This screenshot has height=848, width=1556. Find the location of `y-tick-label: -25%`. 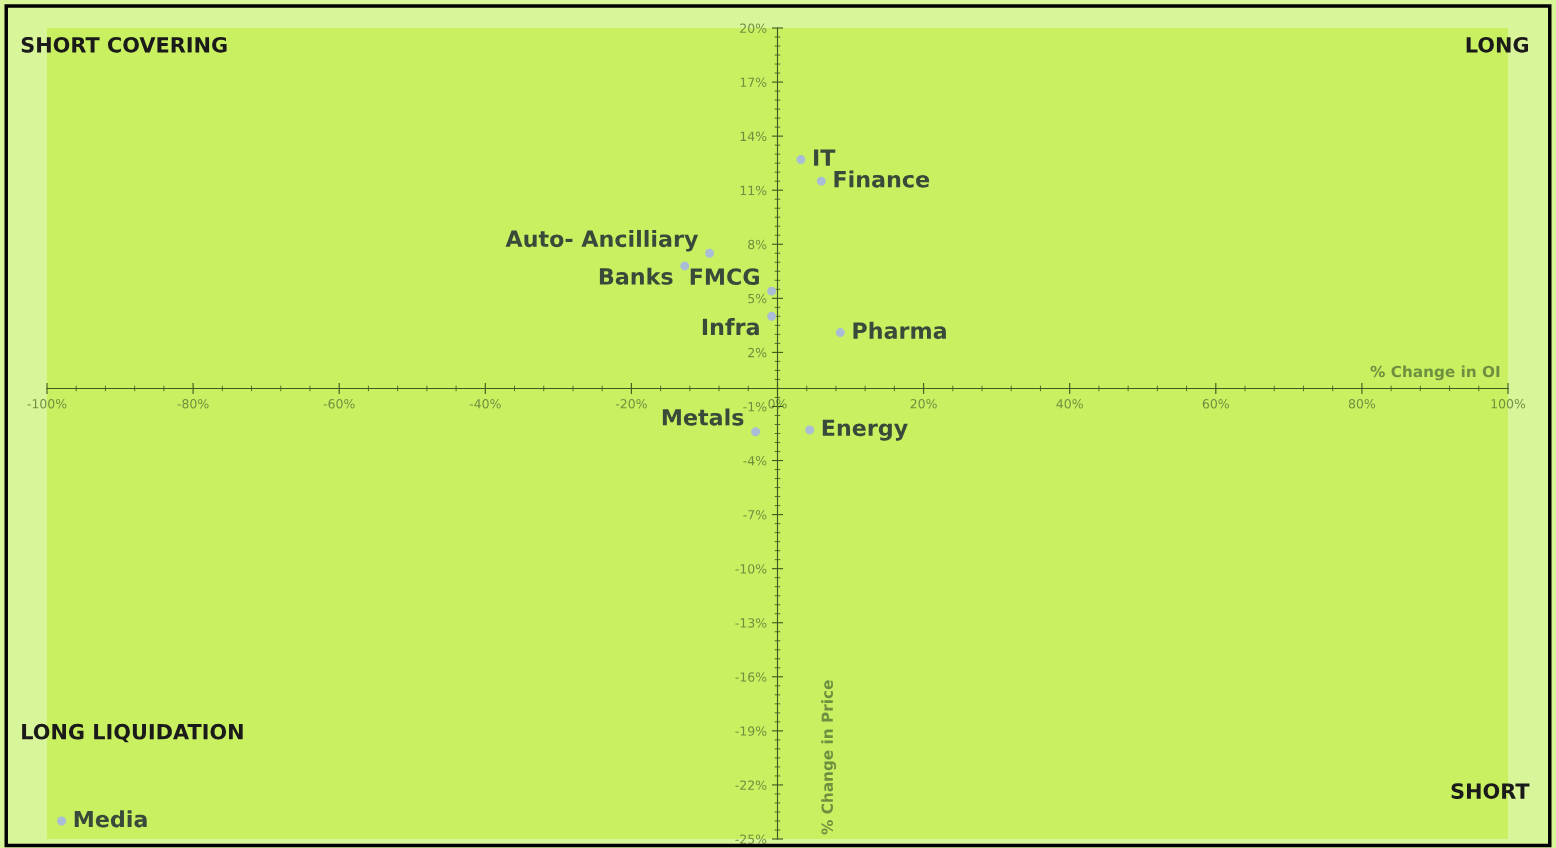

y-tick-label: -25% is located at coordinates (751, 839).